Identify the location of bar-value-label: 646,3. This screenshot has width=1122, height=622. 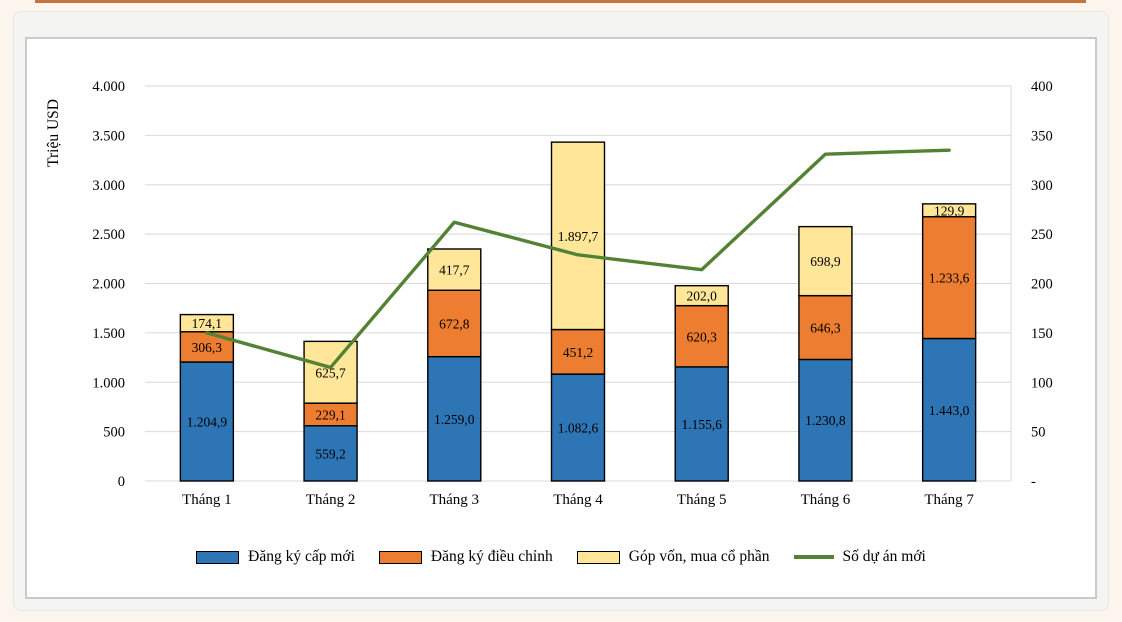
(825, 328).